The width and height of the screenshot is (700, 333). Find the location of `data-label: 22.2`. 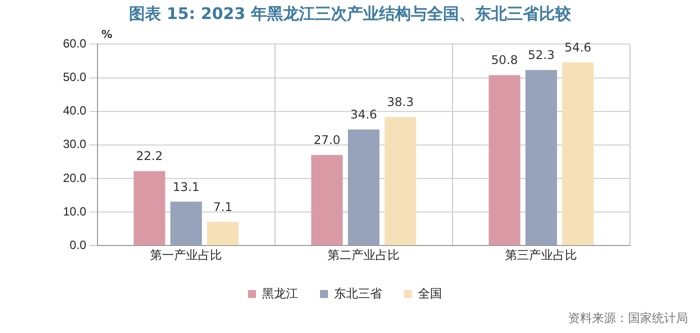

data-label: 22.2 is located at coordinates (149, 156).